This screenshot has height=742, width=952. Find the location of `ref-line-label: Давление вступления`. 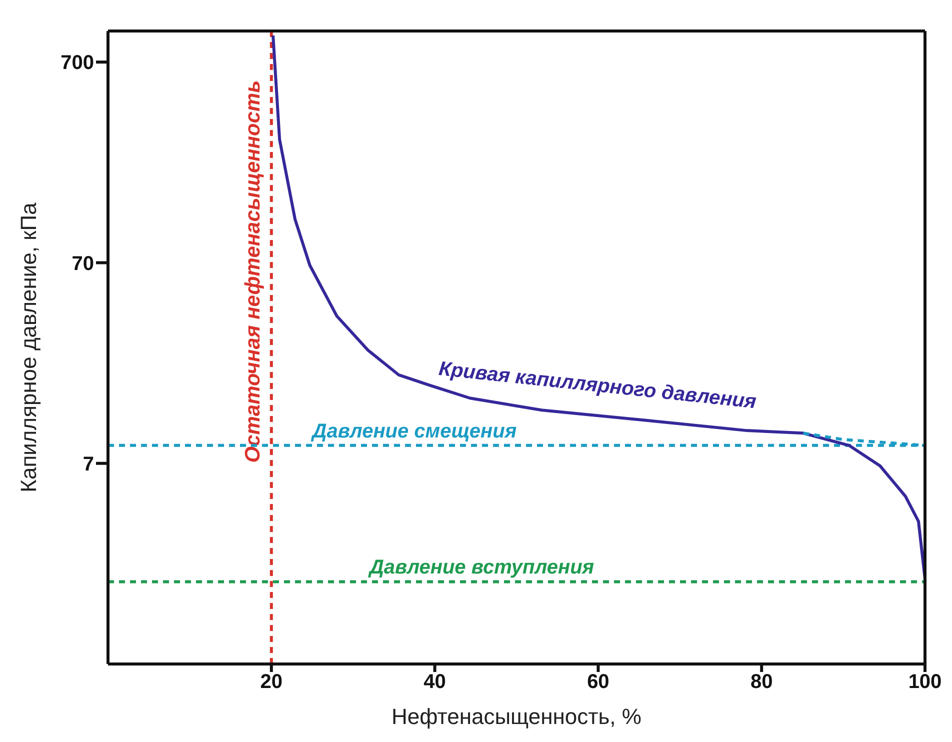

ref-line-label: Давление вступления is located at coordinates (480, 567).